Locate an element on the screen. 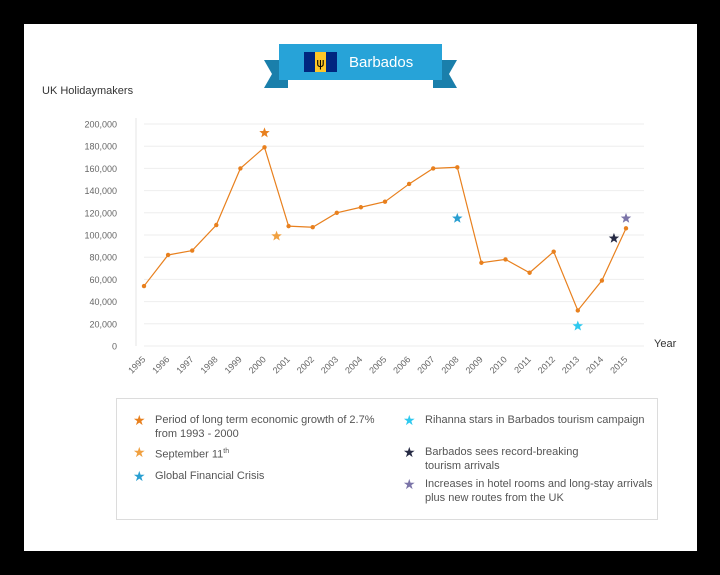 The image size is (720, 575). x-tick-label: 2000 is located at coordinates (257, 364).